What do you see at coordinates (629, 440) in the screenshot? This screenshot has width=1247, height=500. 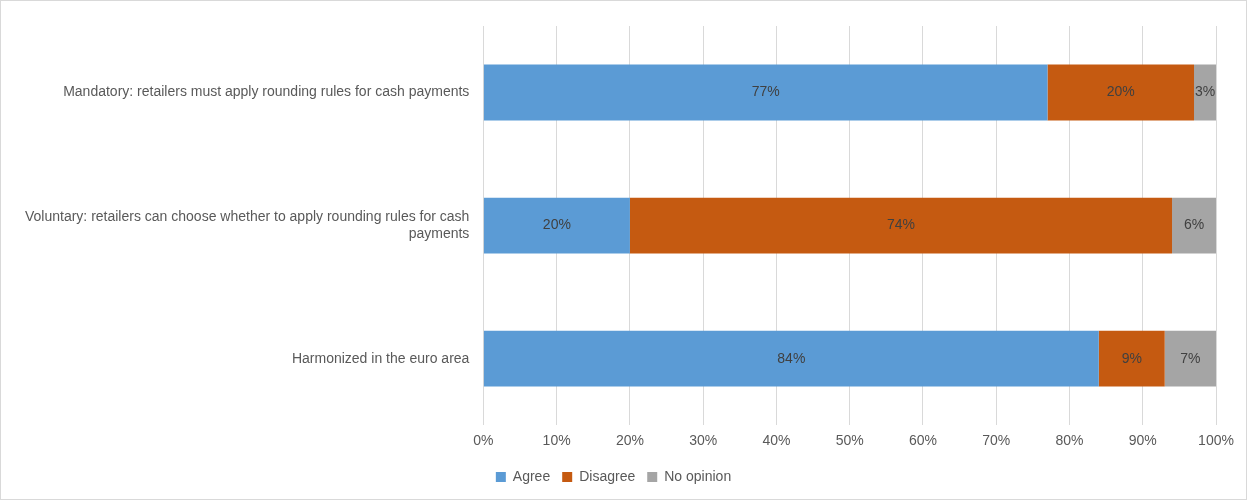 I see `x-tick-label: 20%` at bounding box center [629, 440].